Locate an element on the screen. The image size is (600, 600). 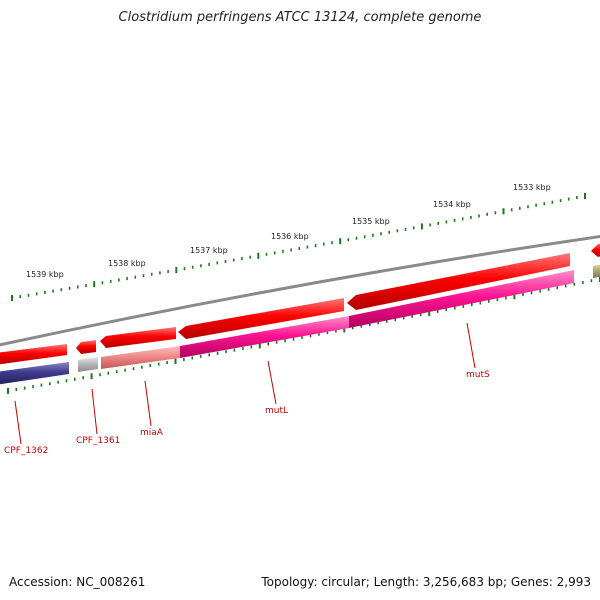
tick-label: 1537 kbp is located at coordinates (209, 250).